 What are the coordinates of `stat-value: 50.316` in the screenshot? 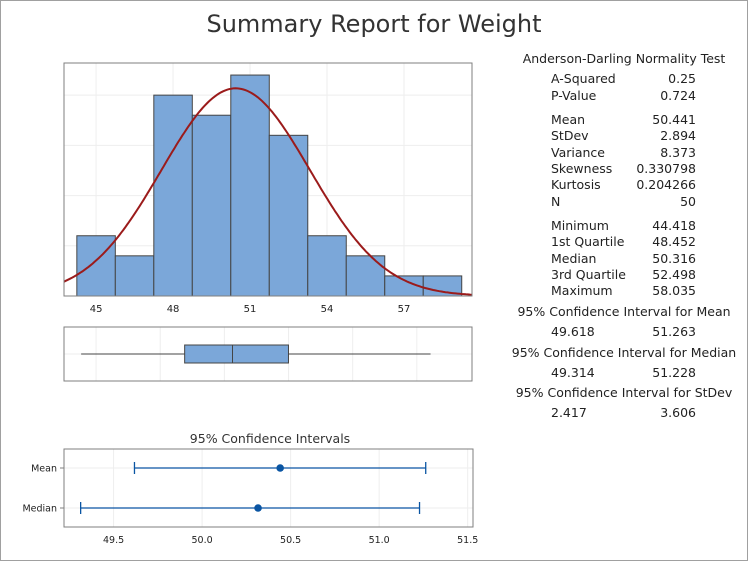 It's located at (674, 258).